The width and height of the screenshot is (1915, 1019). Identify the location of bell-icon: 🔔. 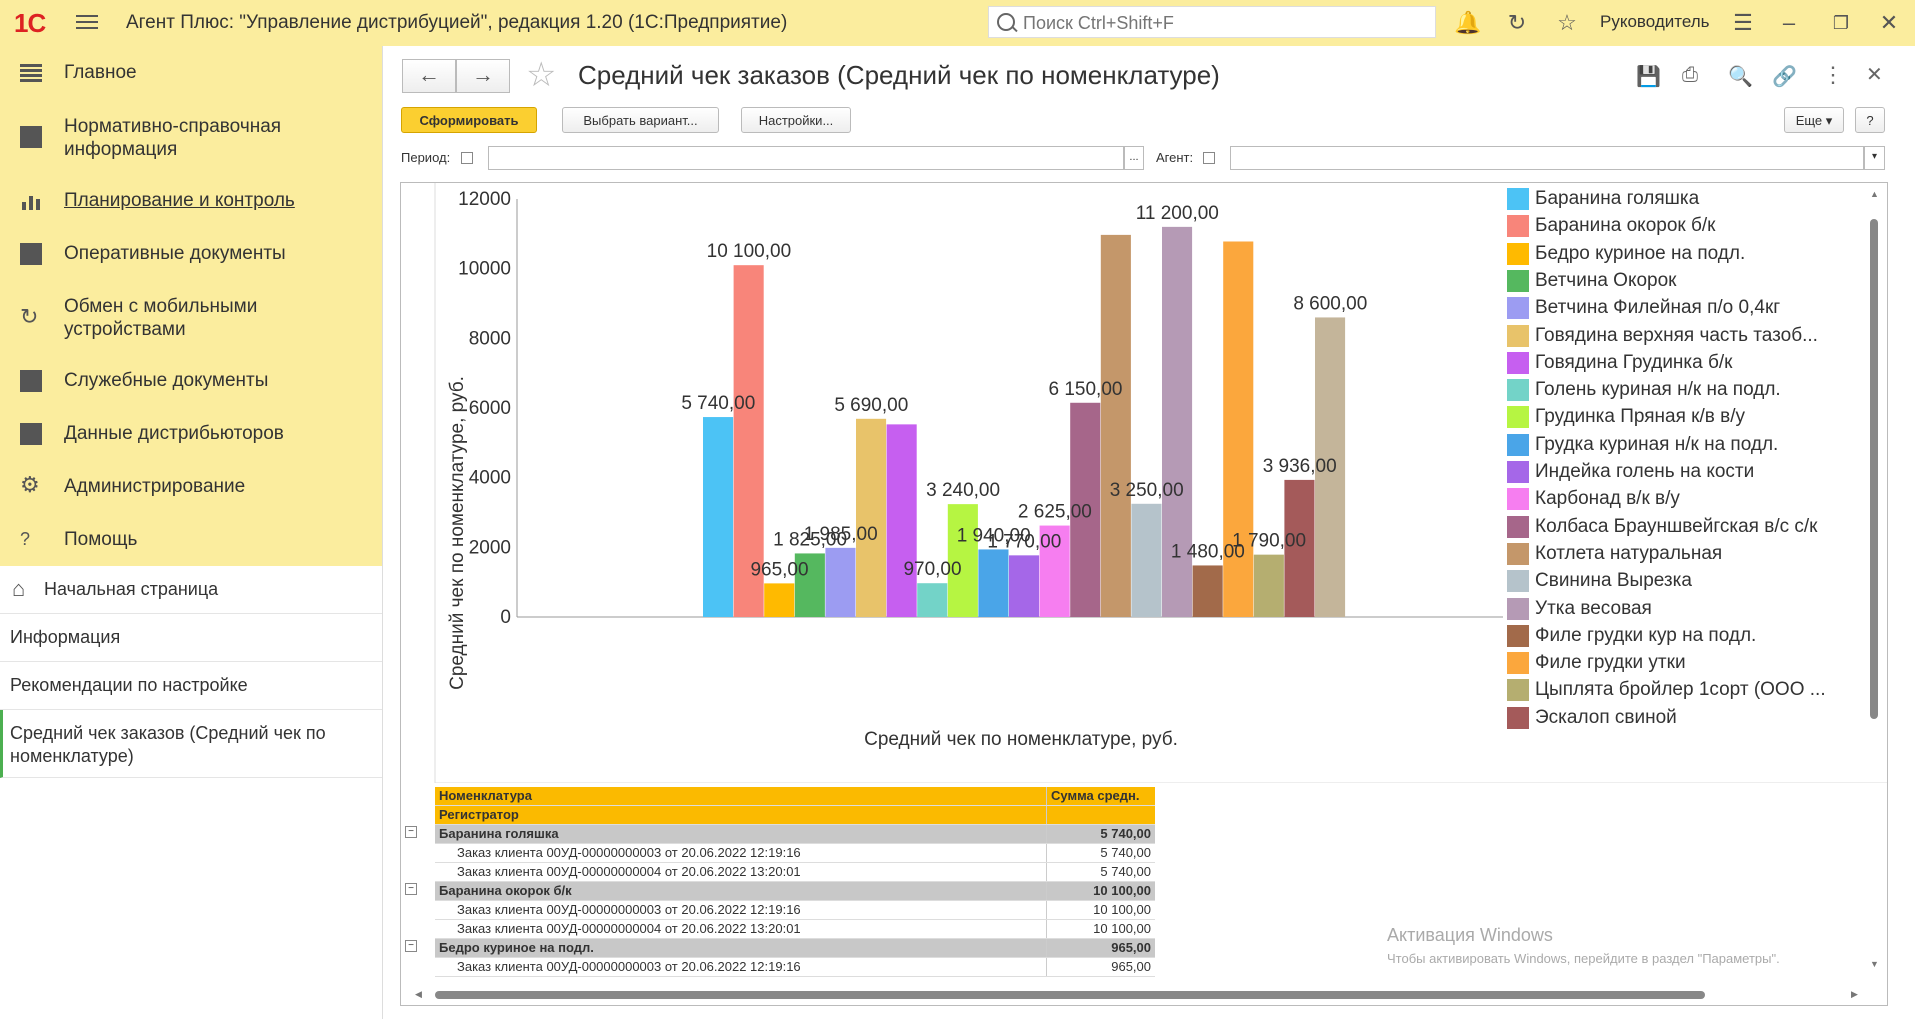
(1468, 22).